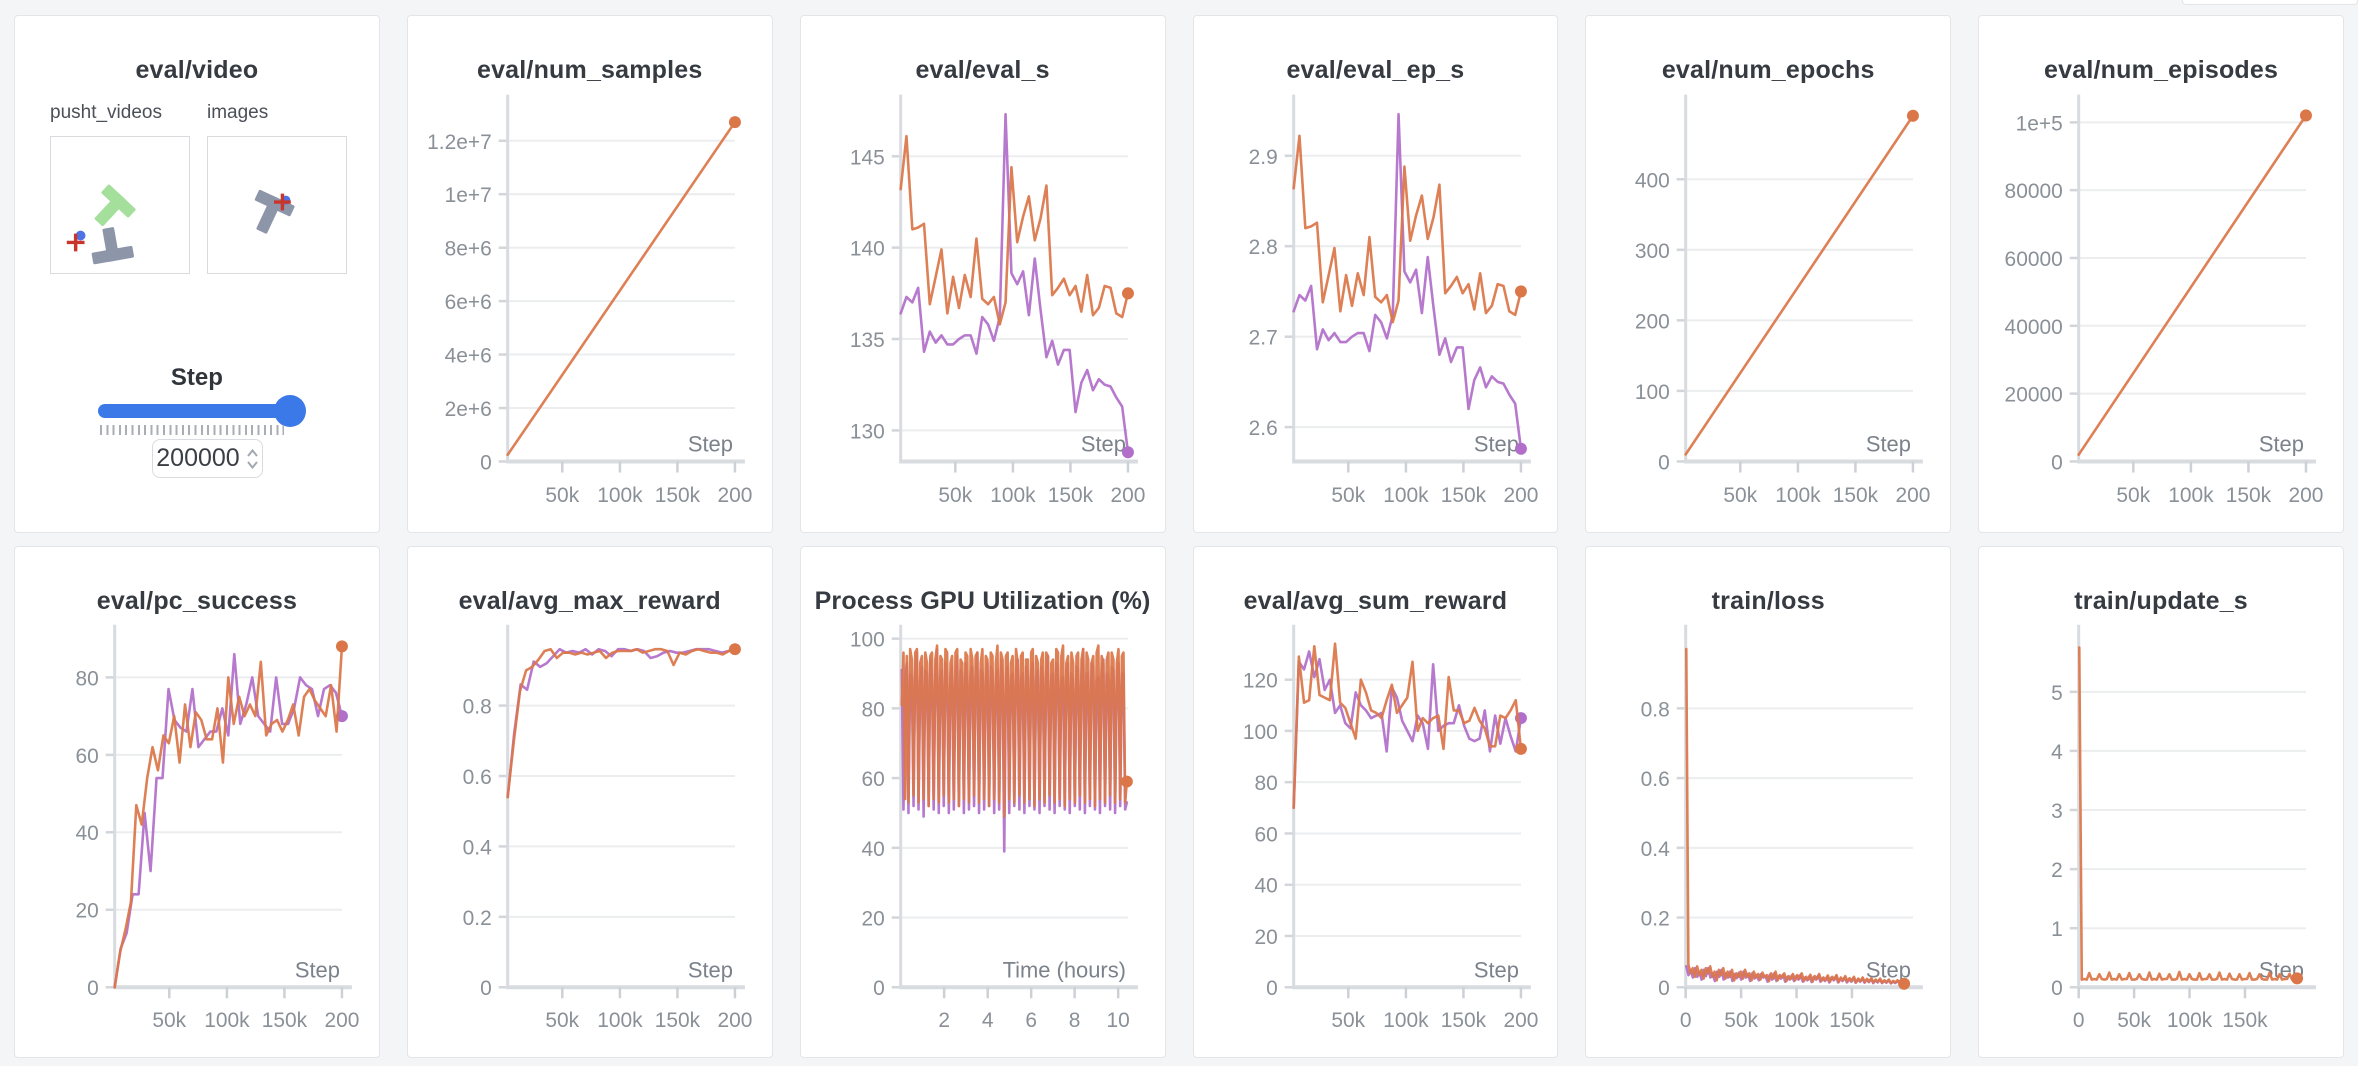 This screenshot has width=2358, height=1066. What do you see at coordinates (2161, 802) in the screenshot?
I see `panel-train-update-s: train/update_s 0 1 2 3 4 5 0 50k 100k 150k Step` at bounding box center [2161, 802].